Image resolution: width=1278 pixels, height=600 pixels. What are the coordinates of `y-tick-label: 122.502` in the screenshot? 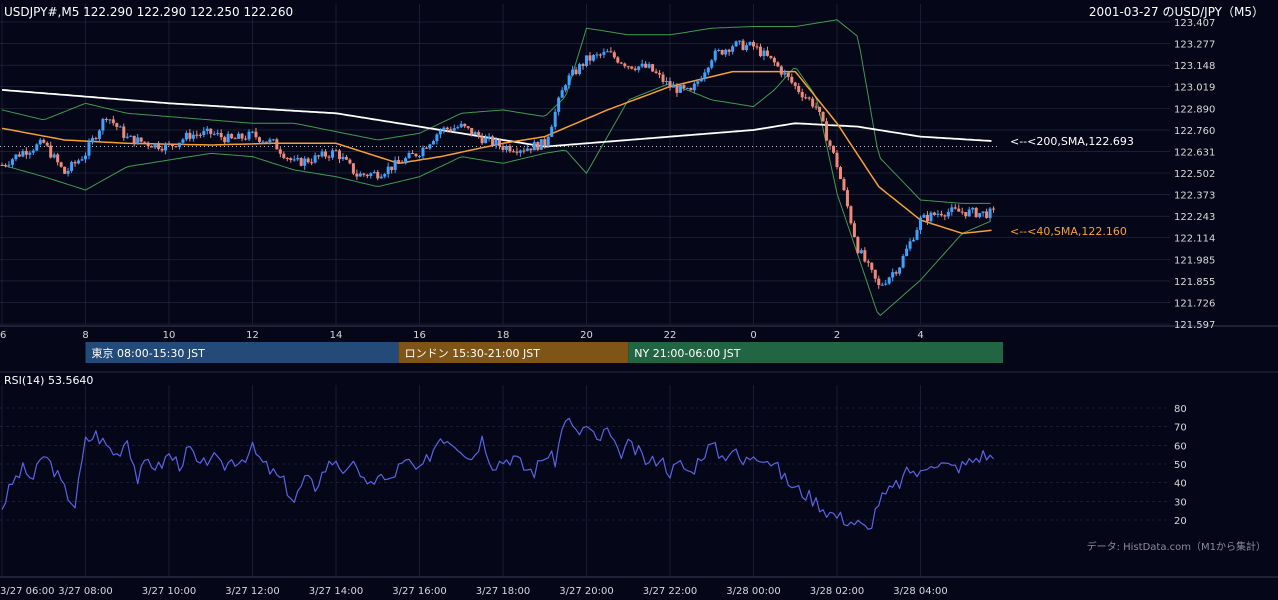 It's located at (1194, 174).